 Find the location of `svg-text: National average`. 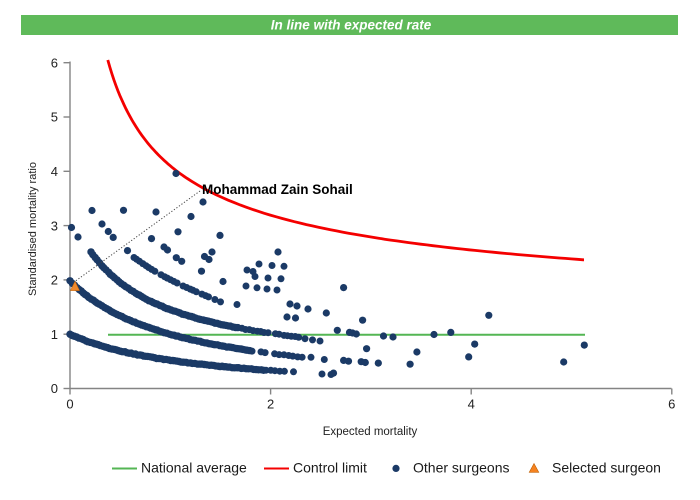

svg-text: National average is located at coordinates (194, 468).